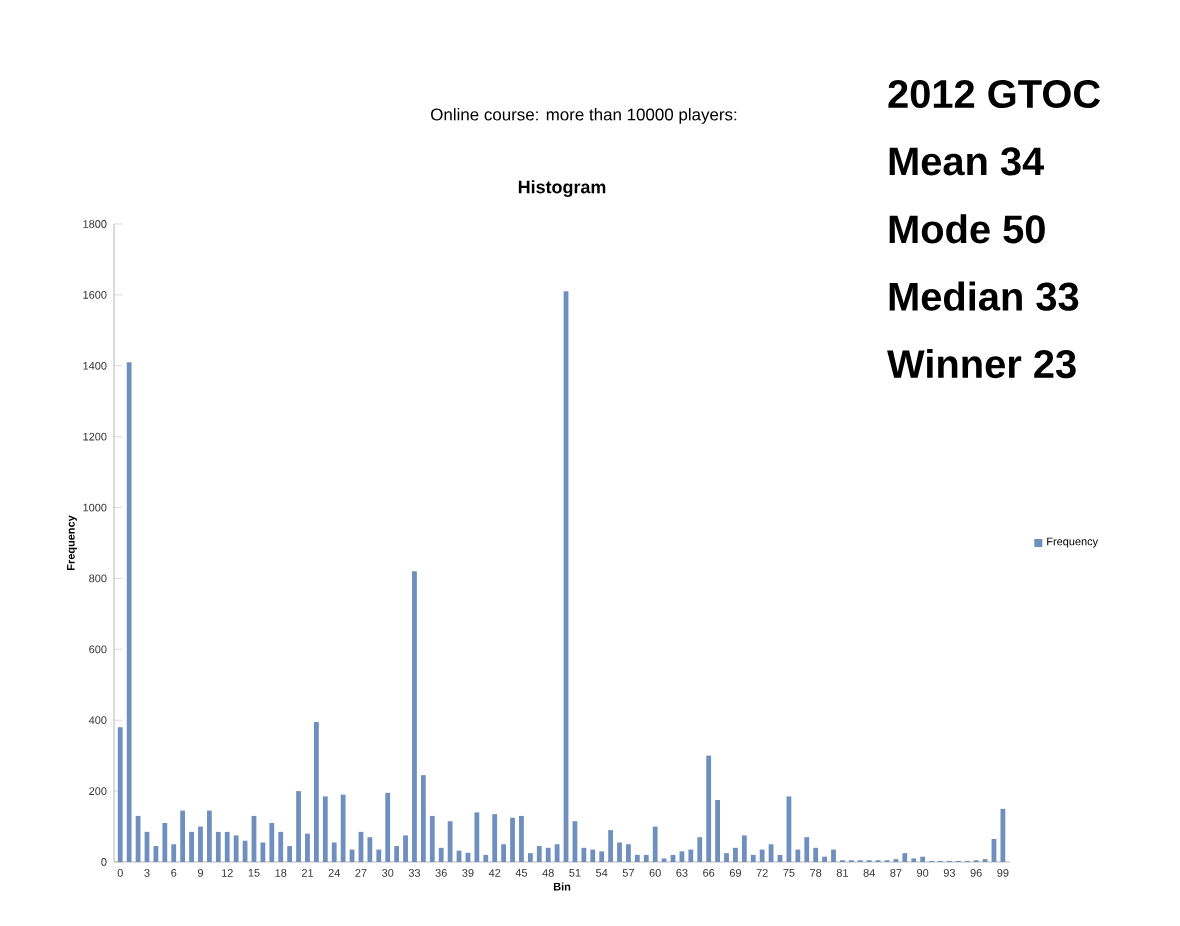 The image size is (1180, 926). Describe the element at coordinates (967, 229) in the screenshot. I see `annotation: Mode 50` at that location.